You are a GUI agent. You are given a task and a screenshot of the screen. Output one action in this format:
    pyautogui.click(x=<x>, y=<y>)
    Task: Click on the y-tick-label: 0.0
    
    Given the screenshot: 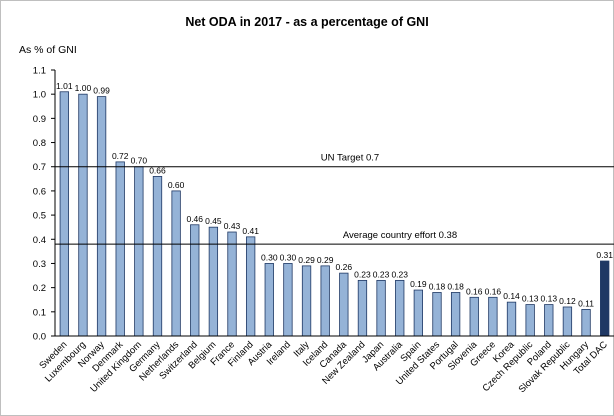 What is the action you would take?
    pyautogui.click(x=39, y=337)
    